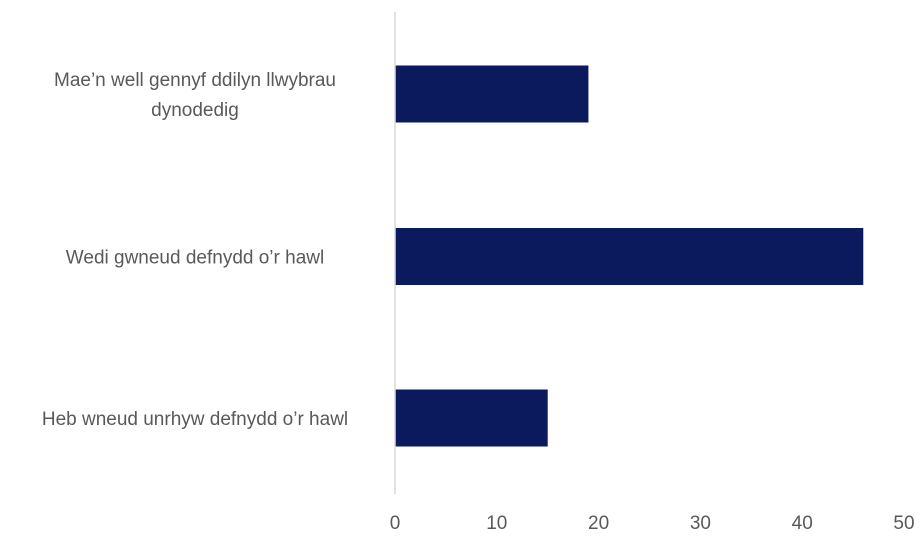 The height and width of the screenshot is (539, 920). I want to click on category-label-line: Mae’n well gennyf ddilyn llwybrau, so click(195, 80).